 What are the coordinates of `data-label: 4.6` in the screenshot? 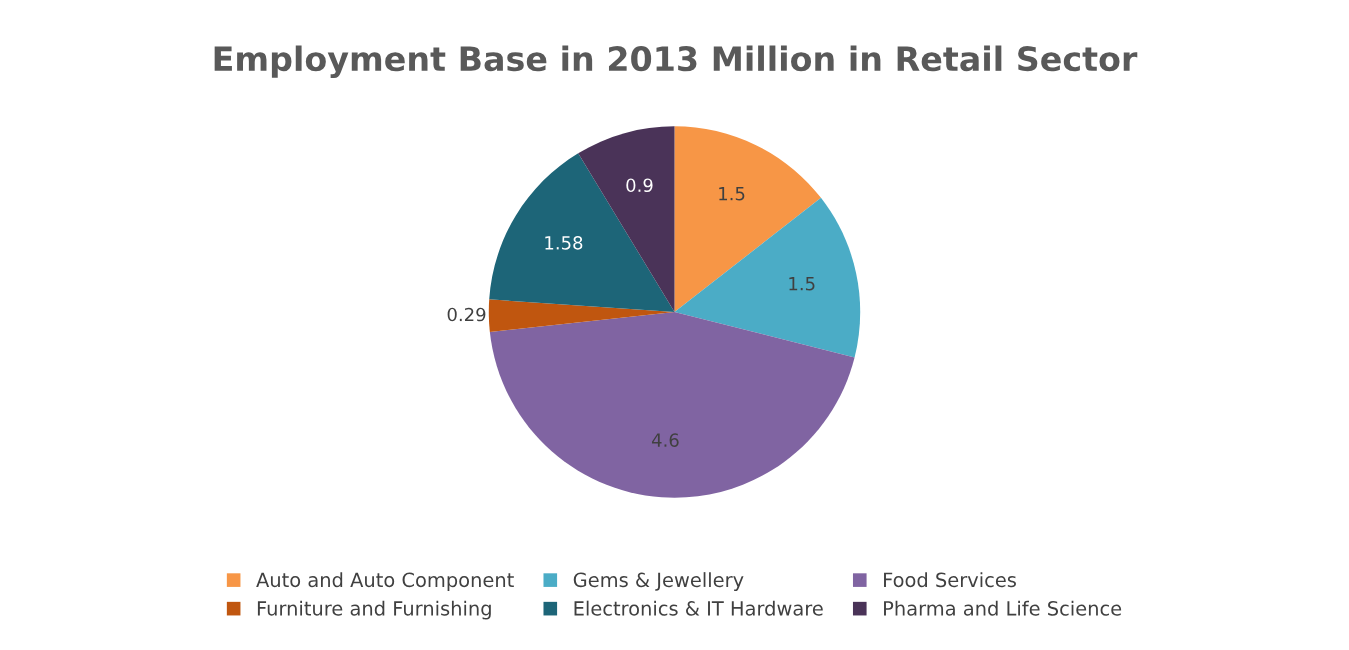 It's located at (665, 440).